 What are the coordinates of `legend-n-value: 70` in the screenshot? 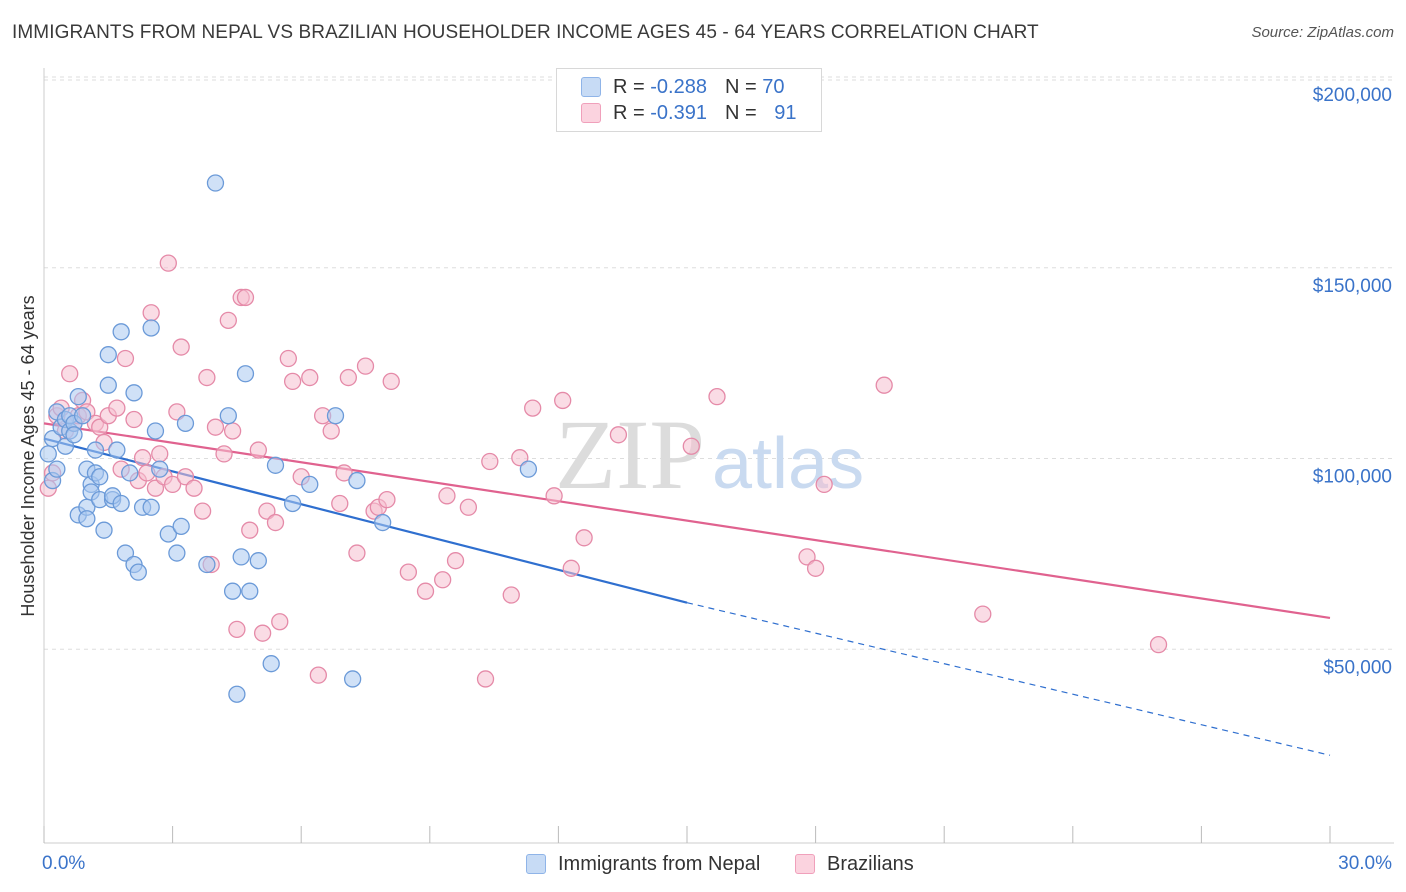 It's located at (773, 86).